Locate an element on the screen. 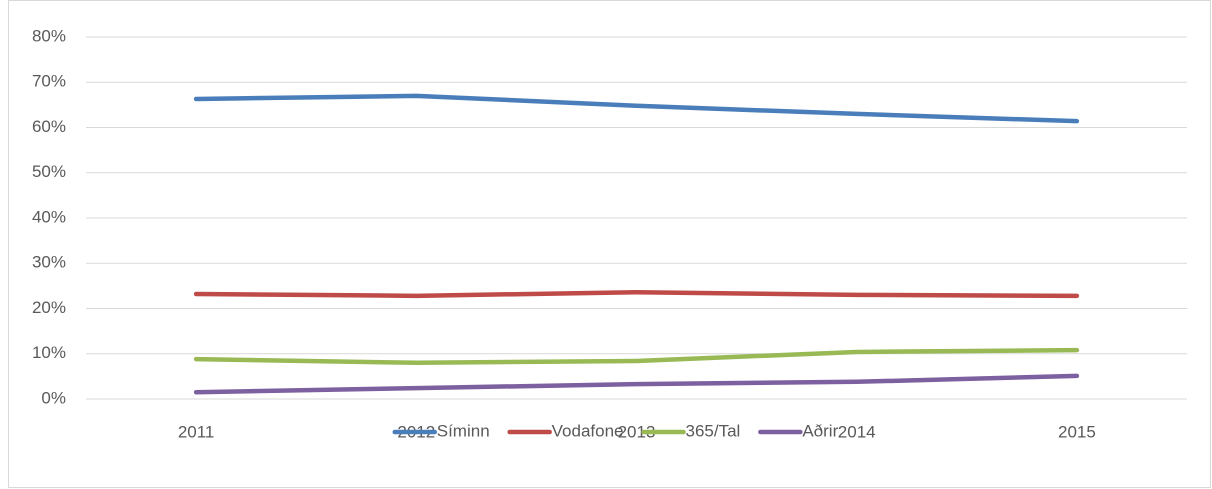 Image resolution: width=1212 pixels, height=489 pixels. legend-label: Vodafone is located at coordinates (588, 430).